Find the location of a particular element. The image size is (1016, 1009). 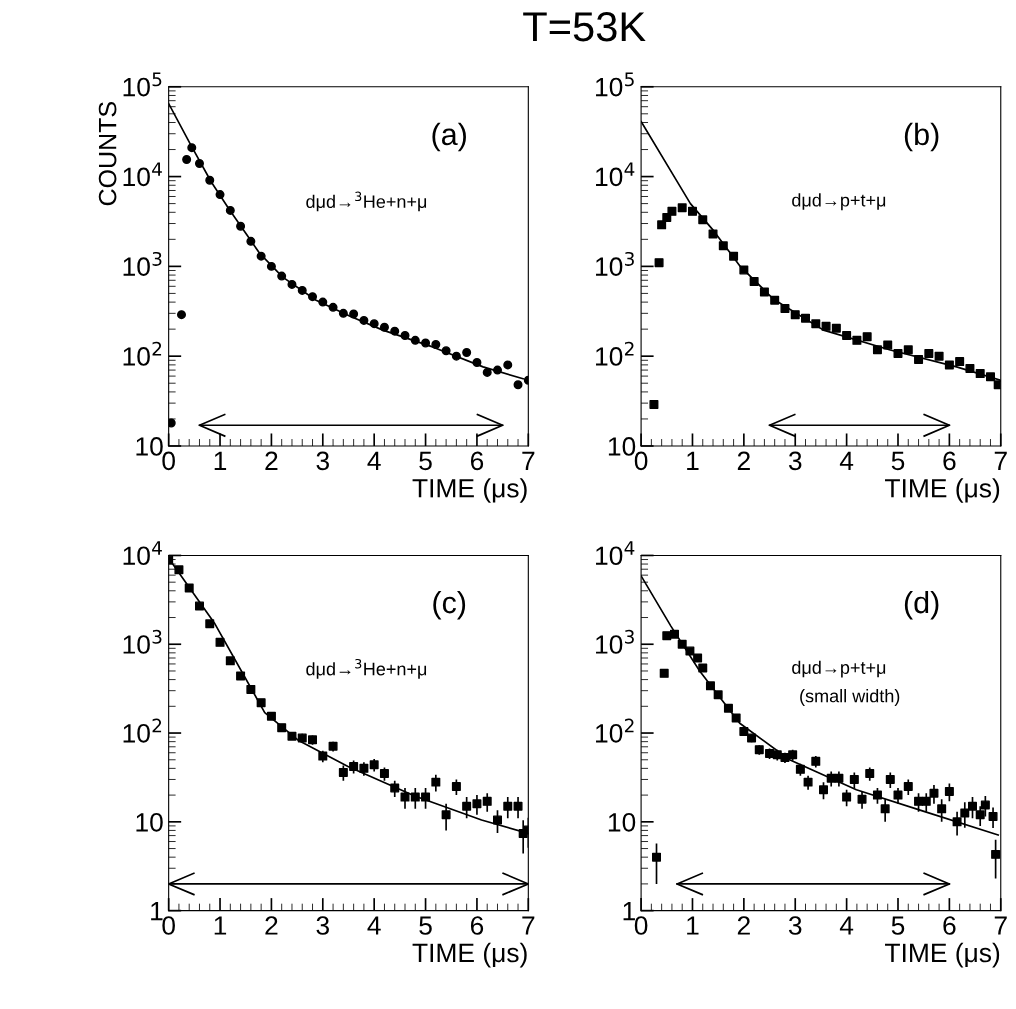

y-axis-title: COUNTS is located at coordinates (107, 154).